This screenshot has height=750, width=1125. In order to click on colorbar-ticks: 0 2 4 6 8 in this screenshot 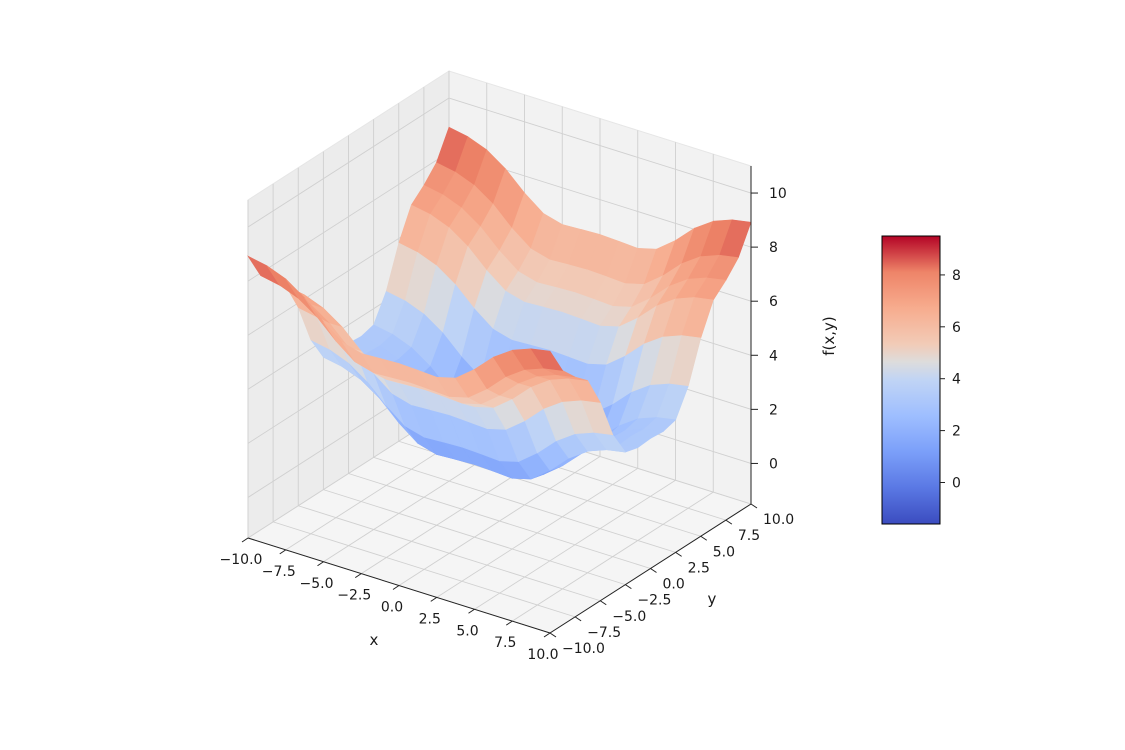, I will do `click(950, 379)`.